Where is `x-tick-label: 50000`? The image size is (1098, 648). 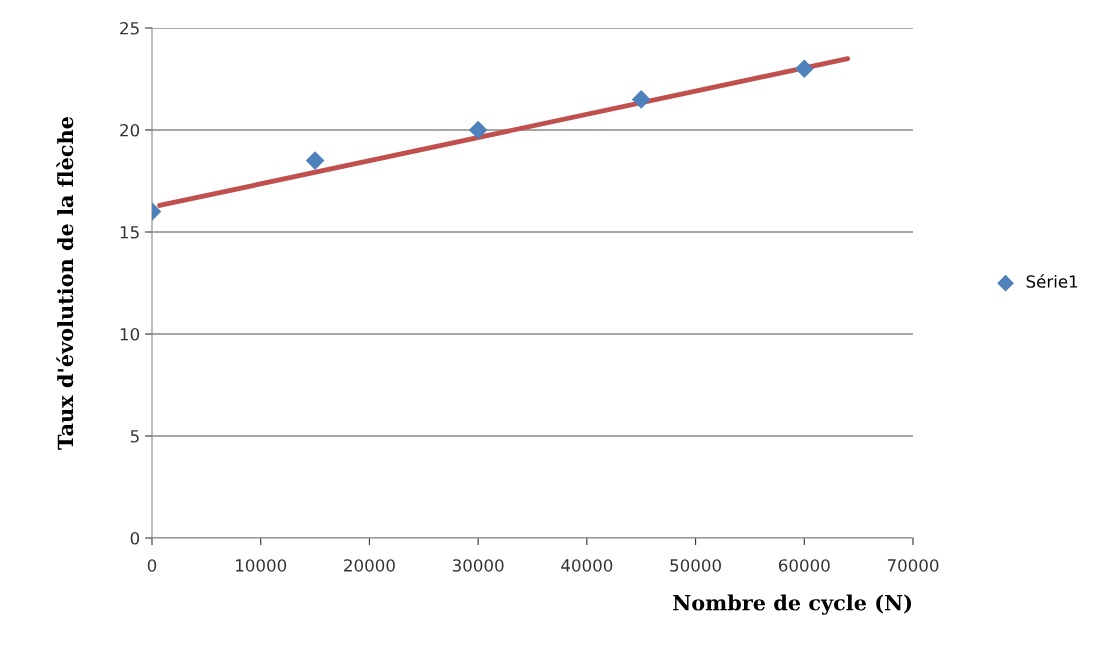
x-tick-label: 50000 is located at coordinates (695, 565).